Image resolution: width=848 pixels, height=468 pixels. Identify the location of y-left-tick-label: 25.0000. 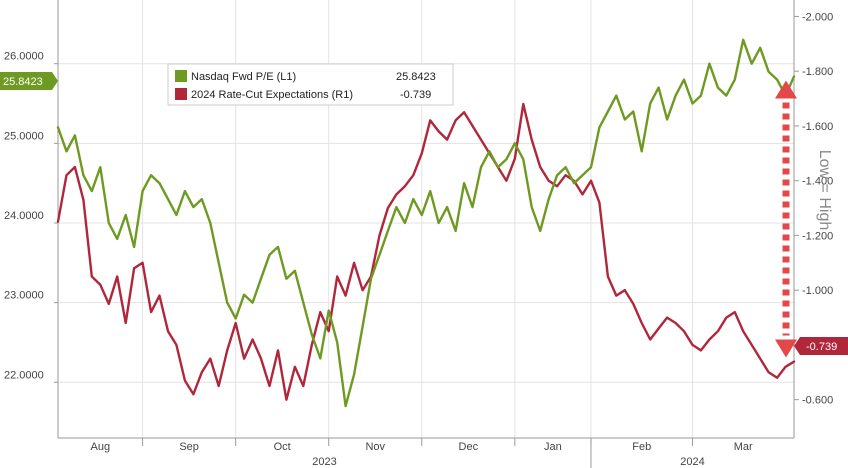
(24, 136).